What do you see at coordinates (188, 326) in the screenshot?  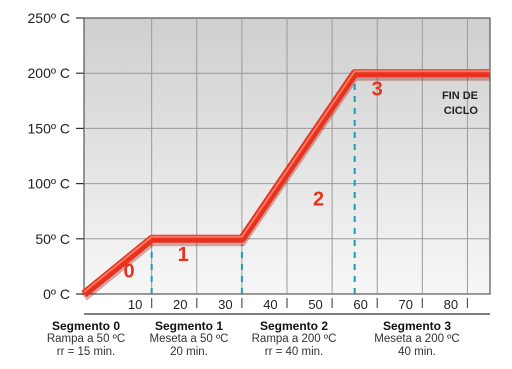 I see `segment-caption-title: Segmento 1` at bounding box center [188, 326].